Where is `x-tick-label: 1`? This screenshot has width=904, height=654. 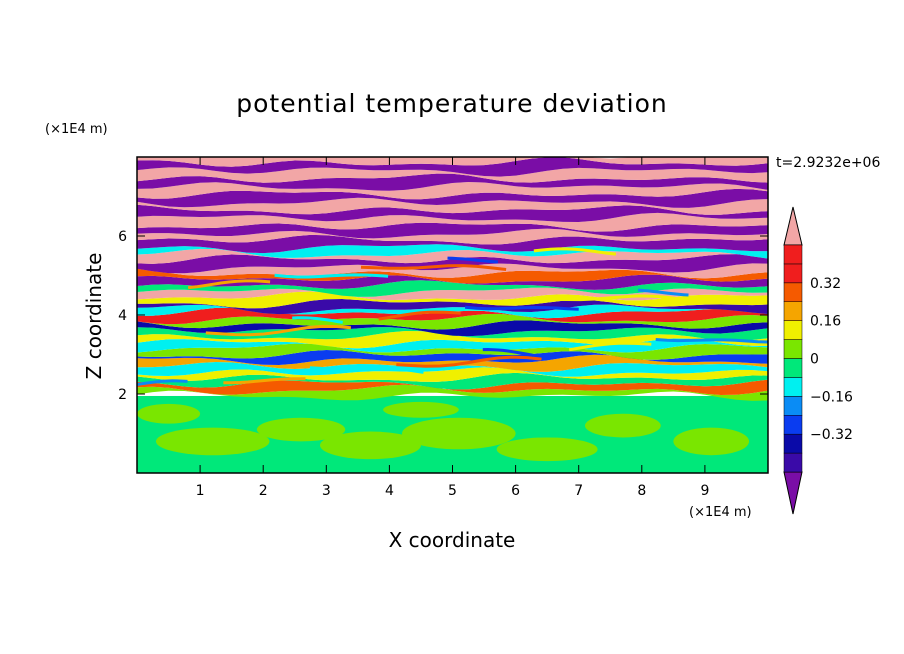
x-tick-label: 1 is located at coordinates (200, 491).